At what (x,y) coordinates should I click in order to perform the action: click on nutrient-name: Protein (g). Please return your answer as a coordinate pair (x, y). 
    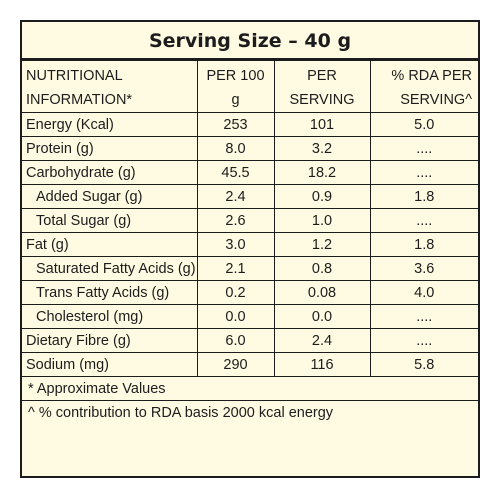
    Looking at the image, I should click on (110, 148).